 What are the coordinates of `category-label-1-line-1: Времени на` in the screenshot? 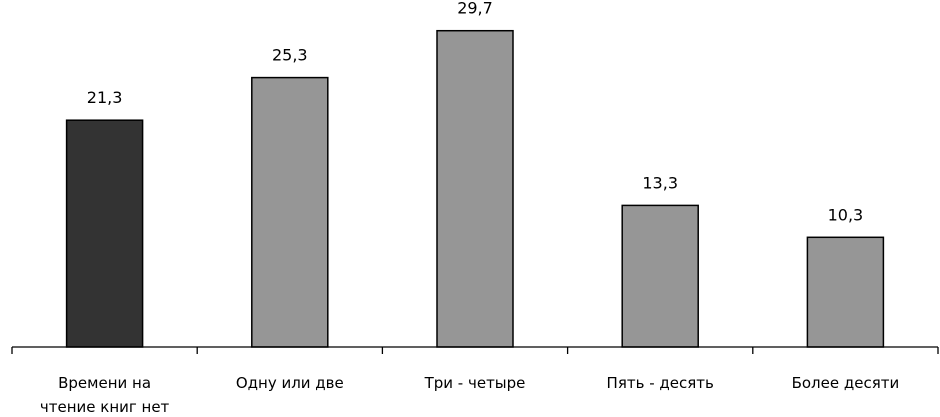 It's located at (104, 383).